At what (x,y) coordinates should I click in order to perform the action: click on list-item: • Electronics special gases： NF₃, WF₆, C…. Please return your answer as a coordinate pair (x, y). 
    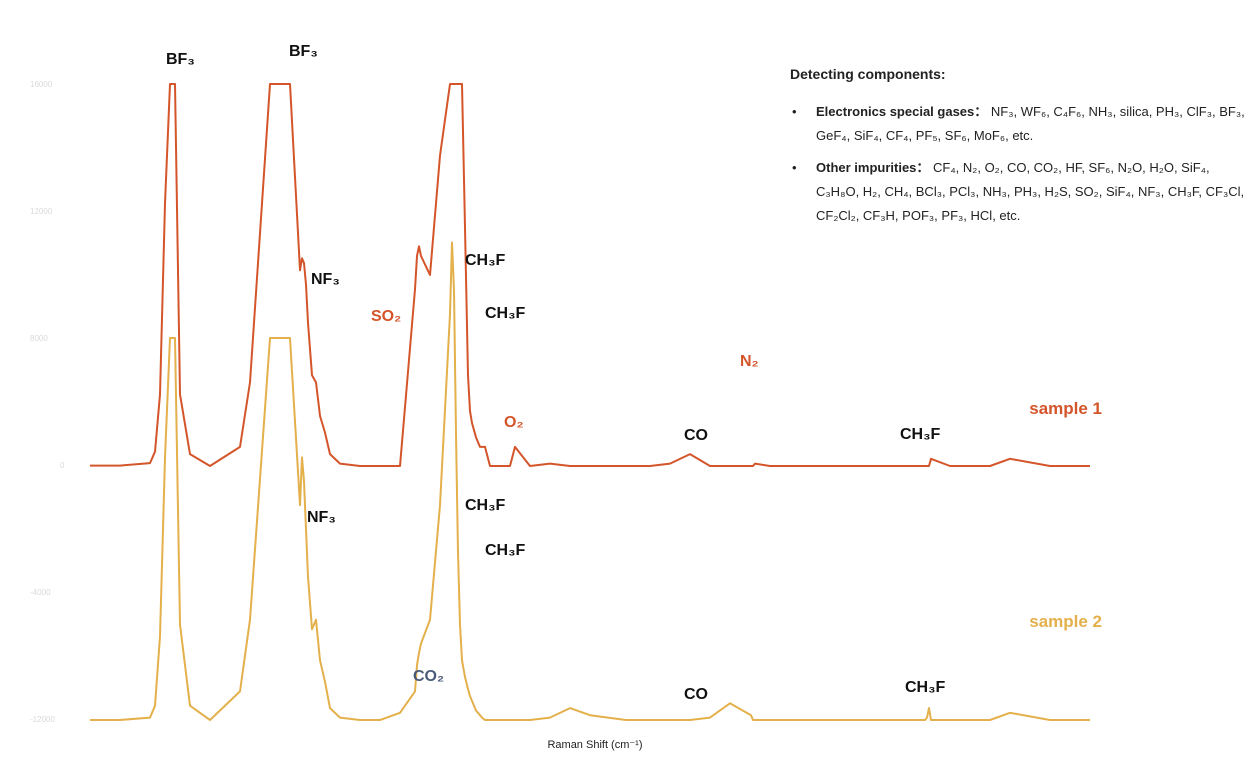
    Looking at the image, I should click on (1020, 124).